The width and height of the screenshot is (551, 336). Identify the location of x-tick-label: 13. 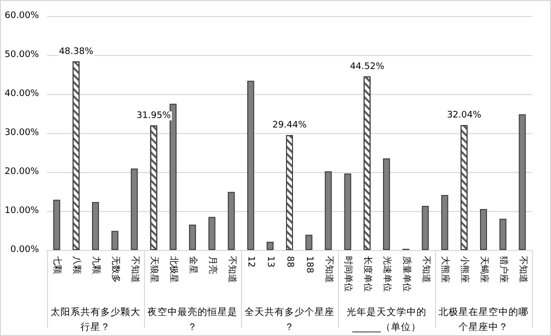
(270, 262).